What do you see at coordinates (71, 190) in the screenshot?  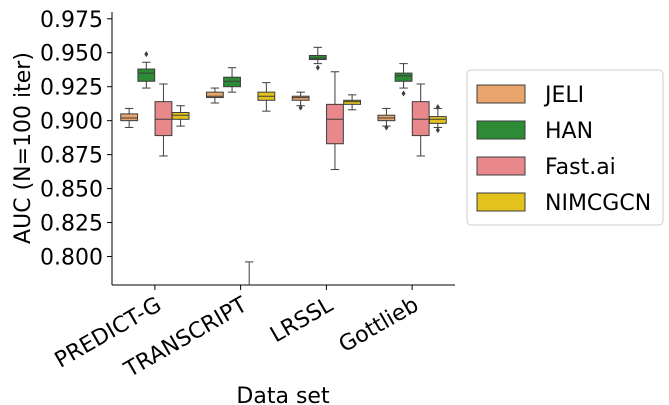 I see `y-tick-label: 0.850` at bounding box center [71, 190].